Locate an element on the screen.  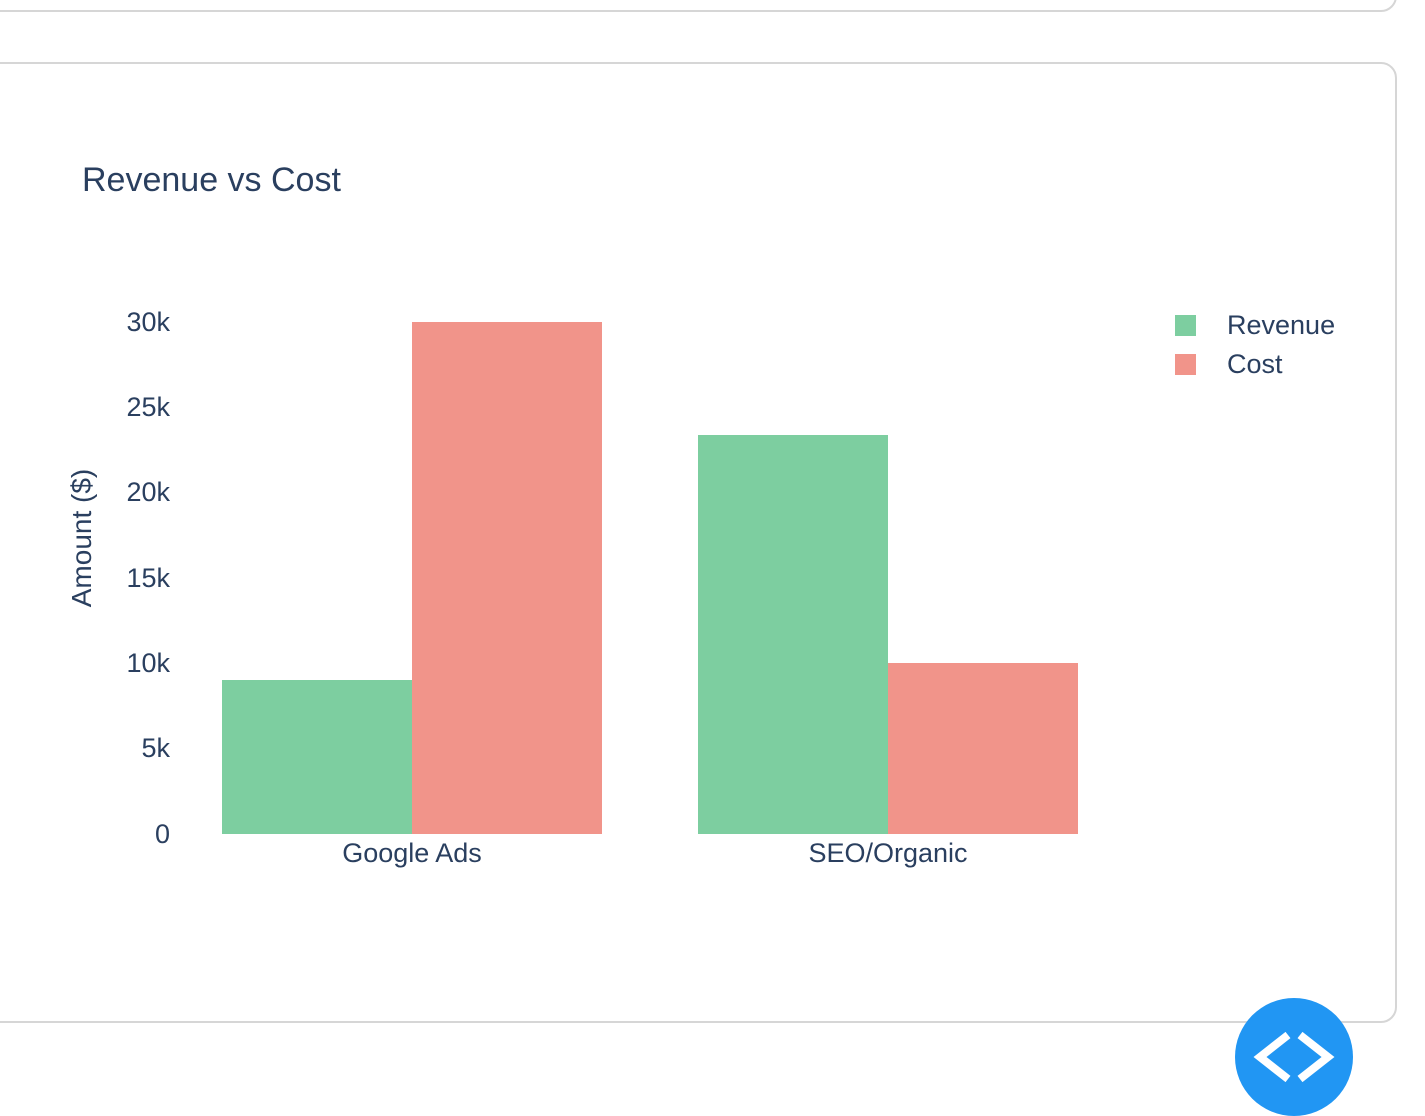
y-tick-label: 5k is located at coordinates (155, 748).